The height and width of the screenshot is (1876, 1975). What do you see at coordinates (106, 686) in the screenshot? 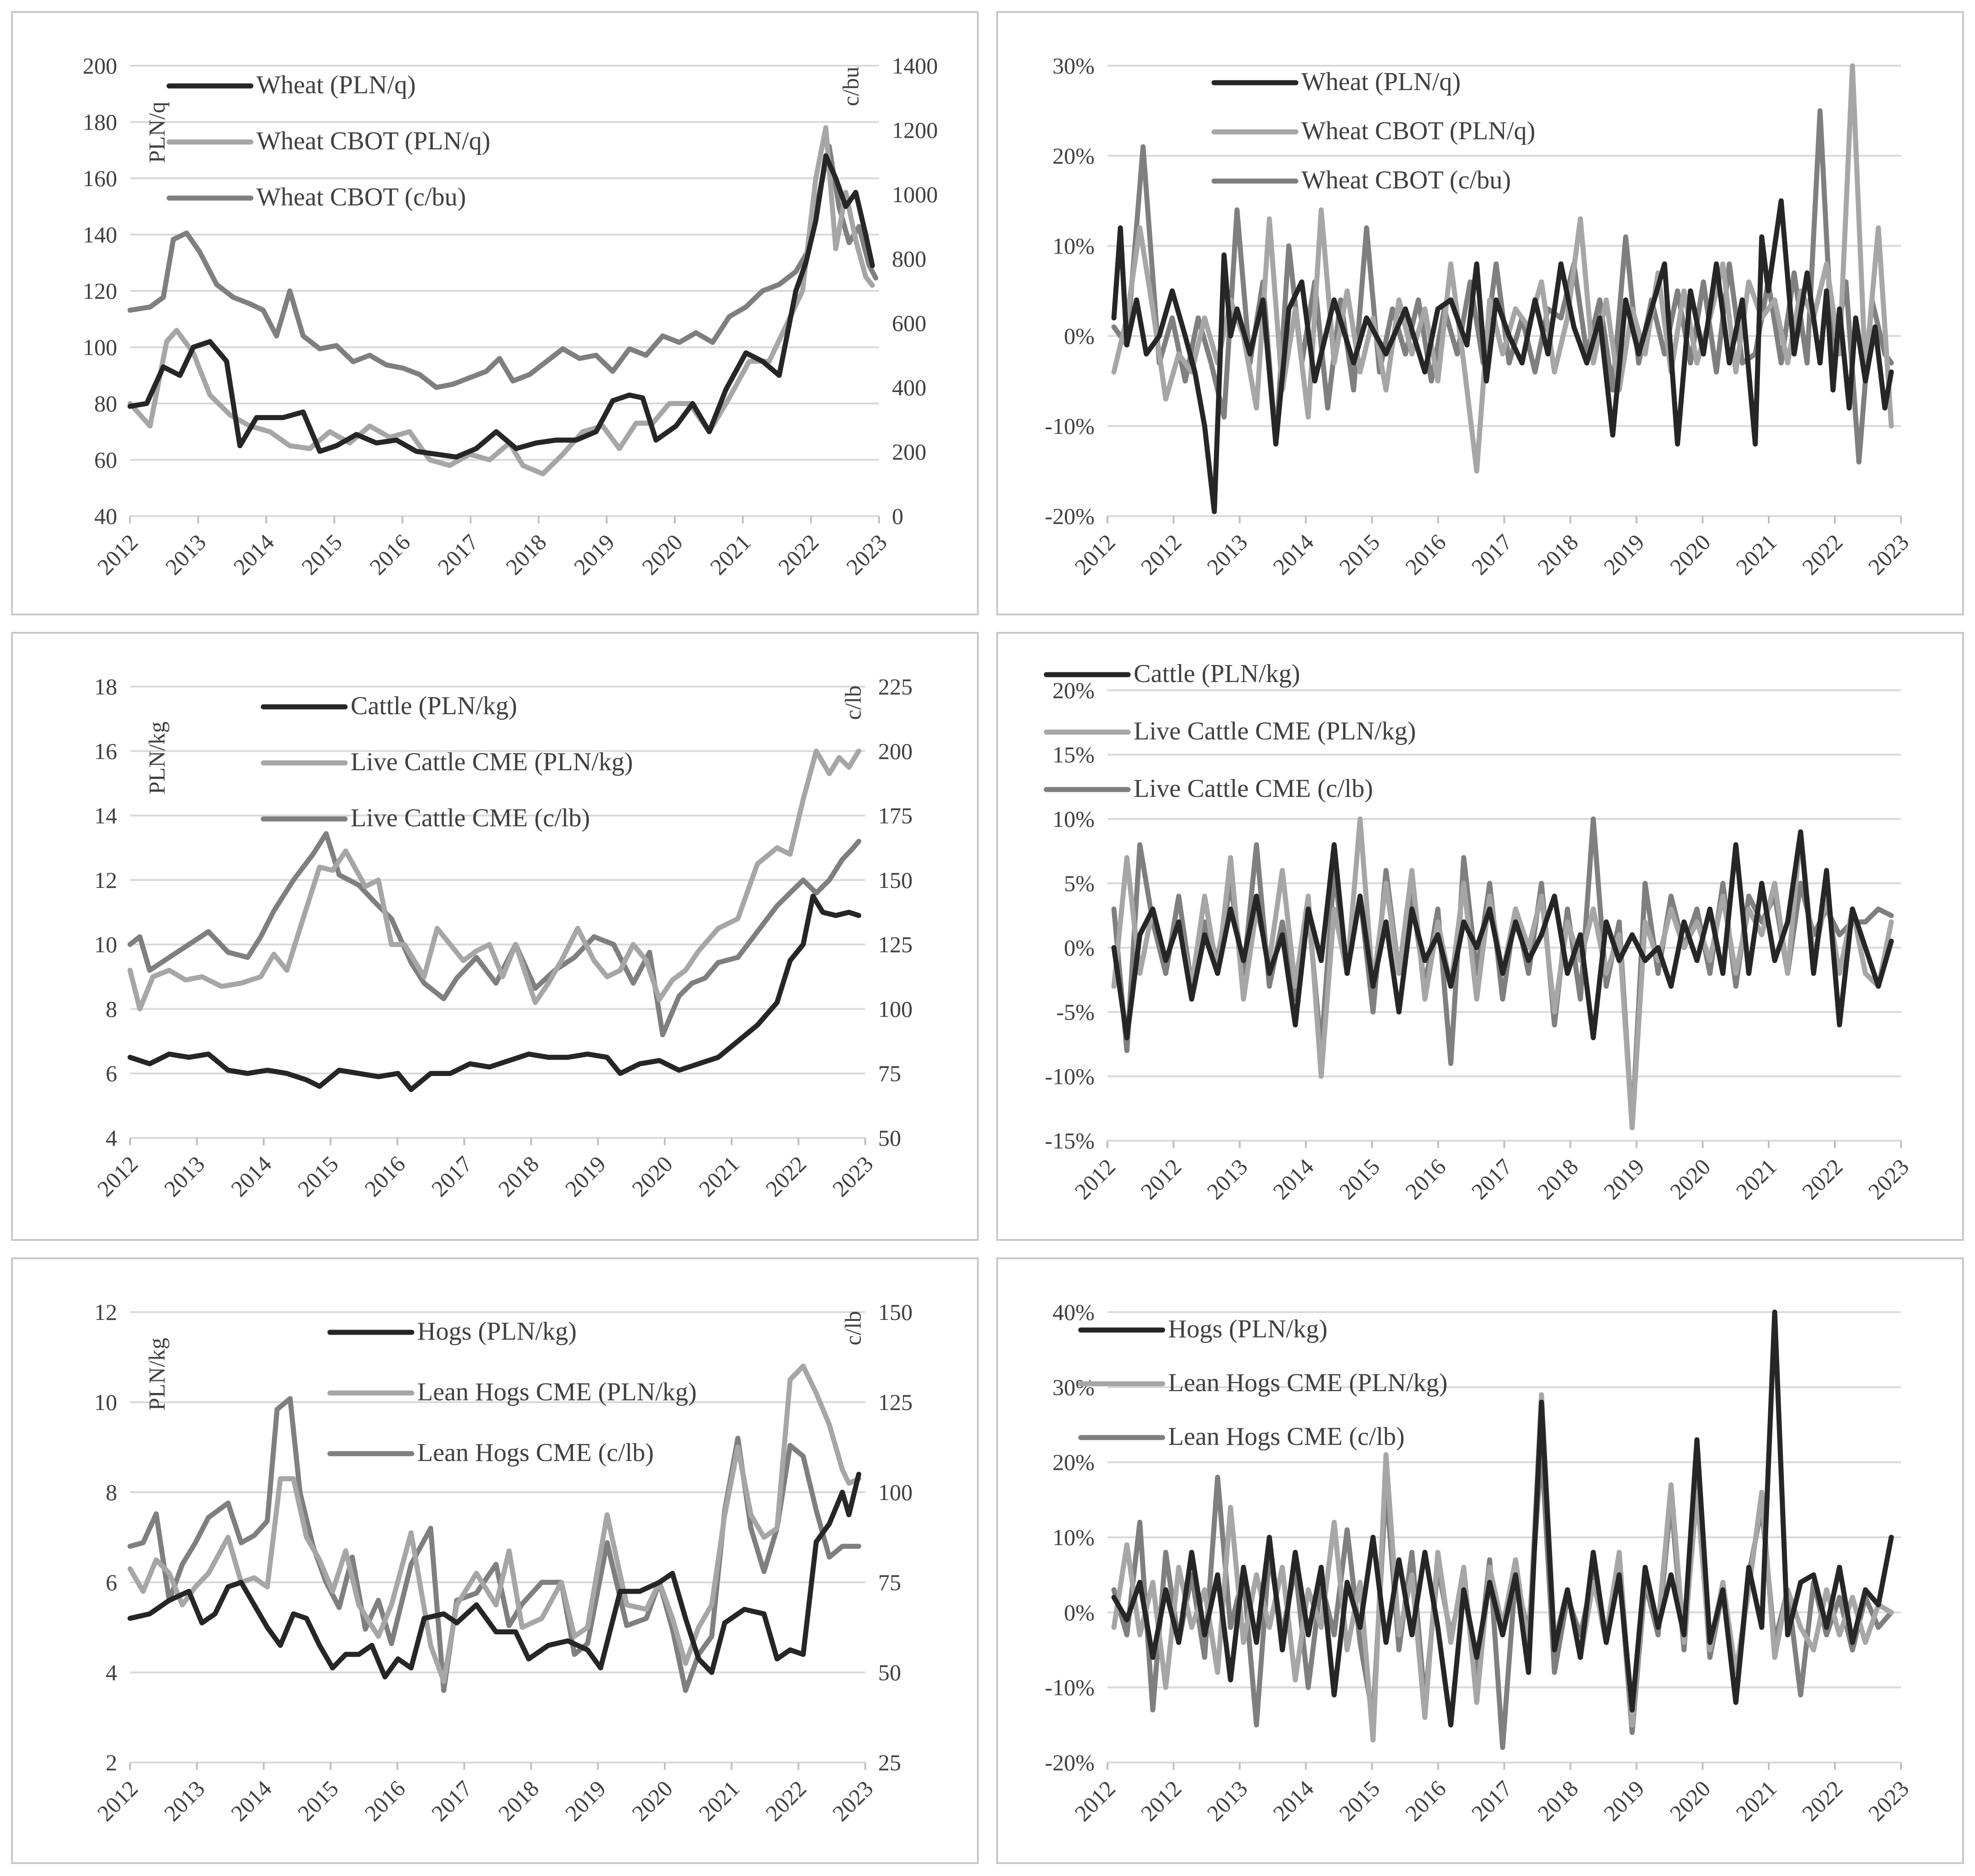
I see `y-left-tick-label: 18` at bounding box center [106, 686].